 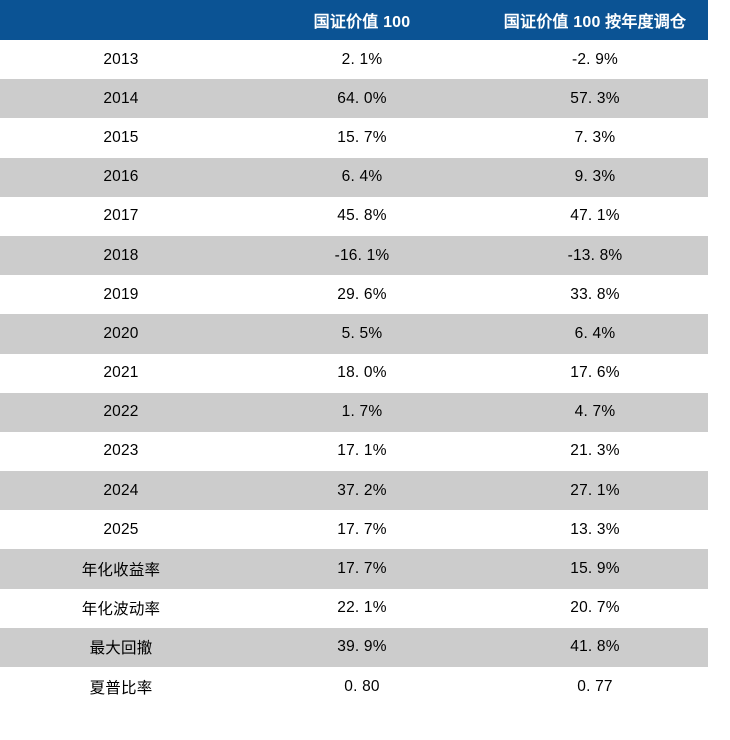 What do you see at coordinates (362, 177) in the screenshot?
I see `value-index: 6. 4%` at bounding box center [362, 177].